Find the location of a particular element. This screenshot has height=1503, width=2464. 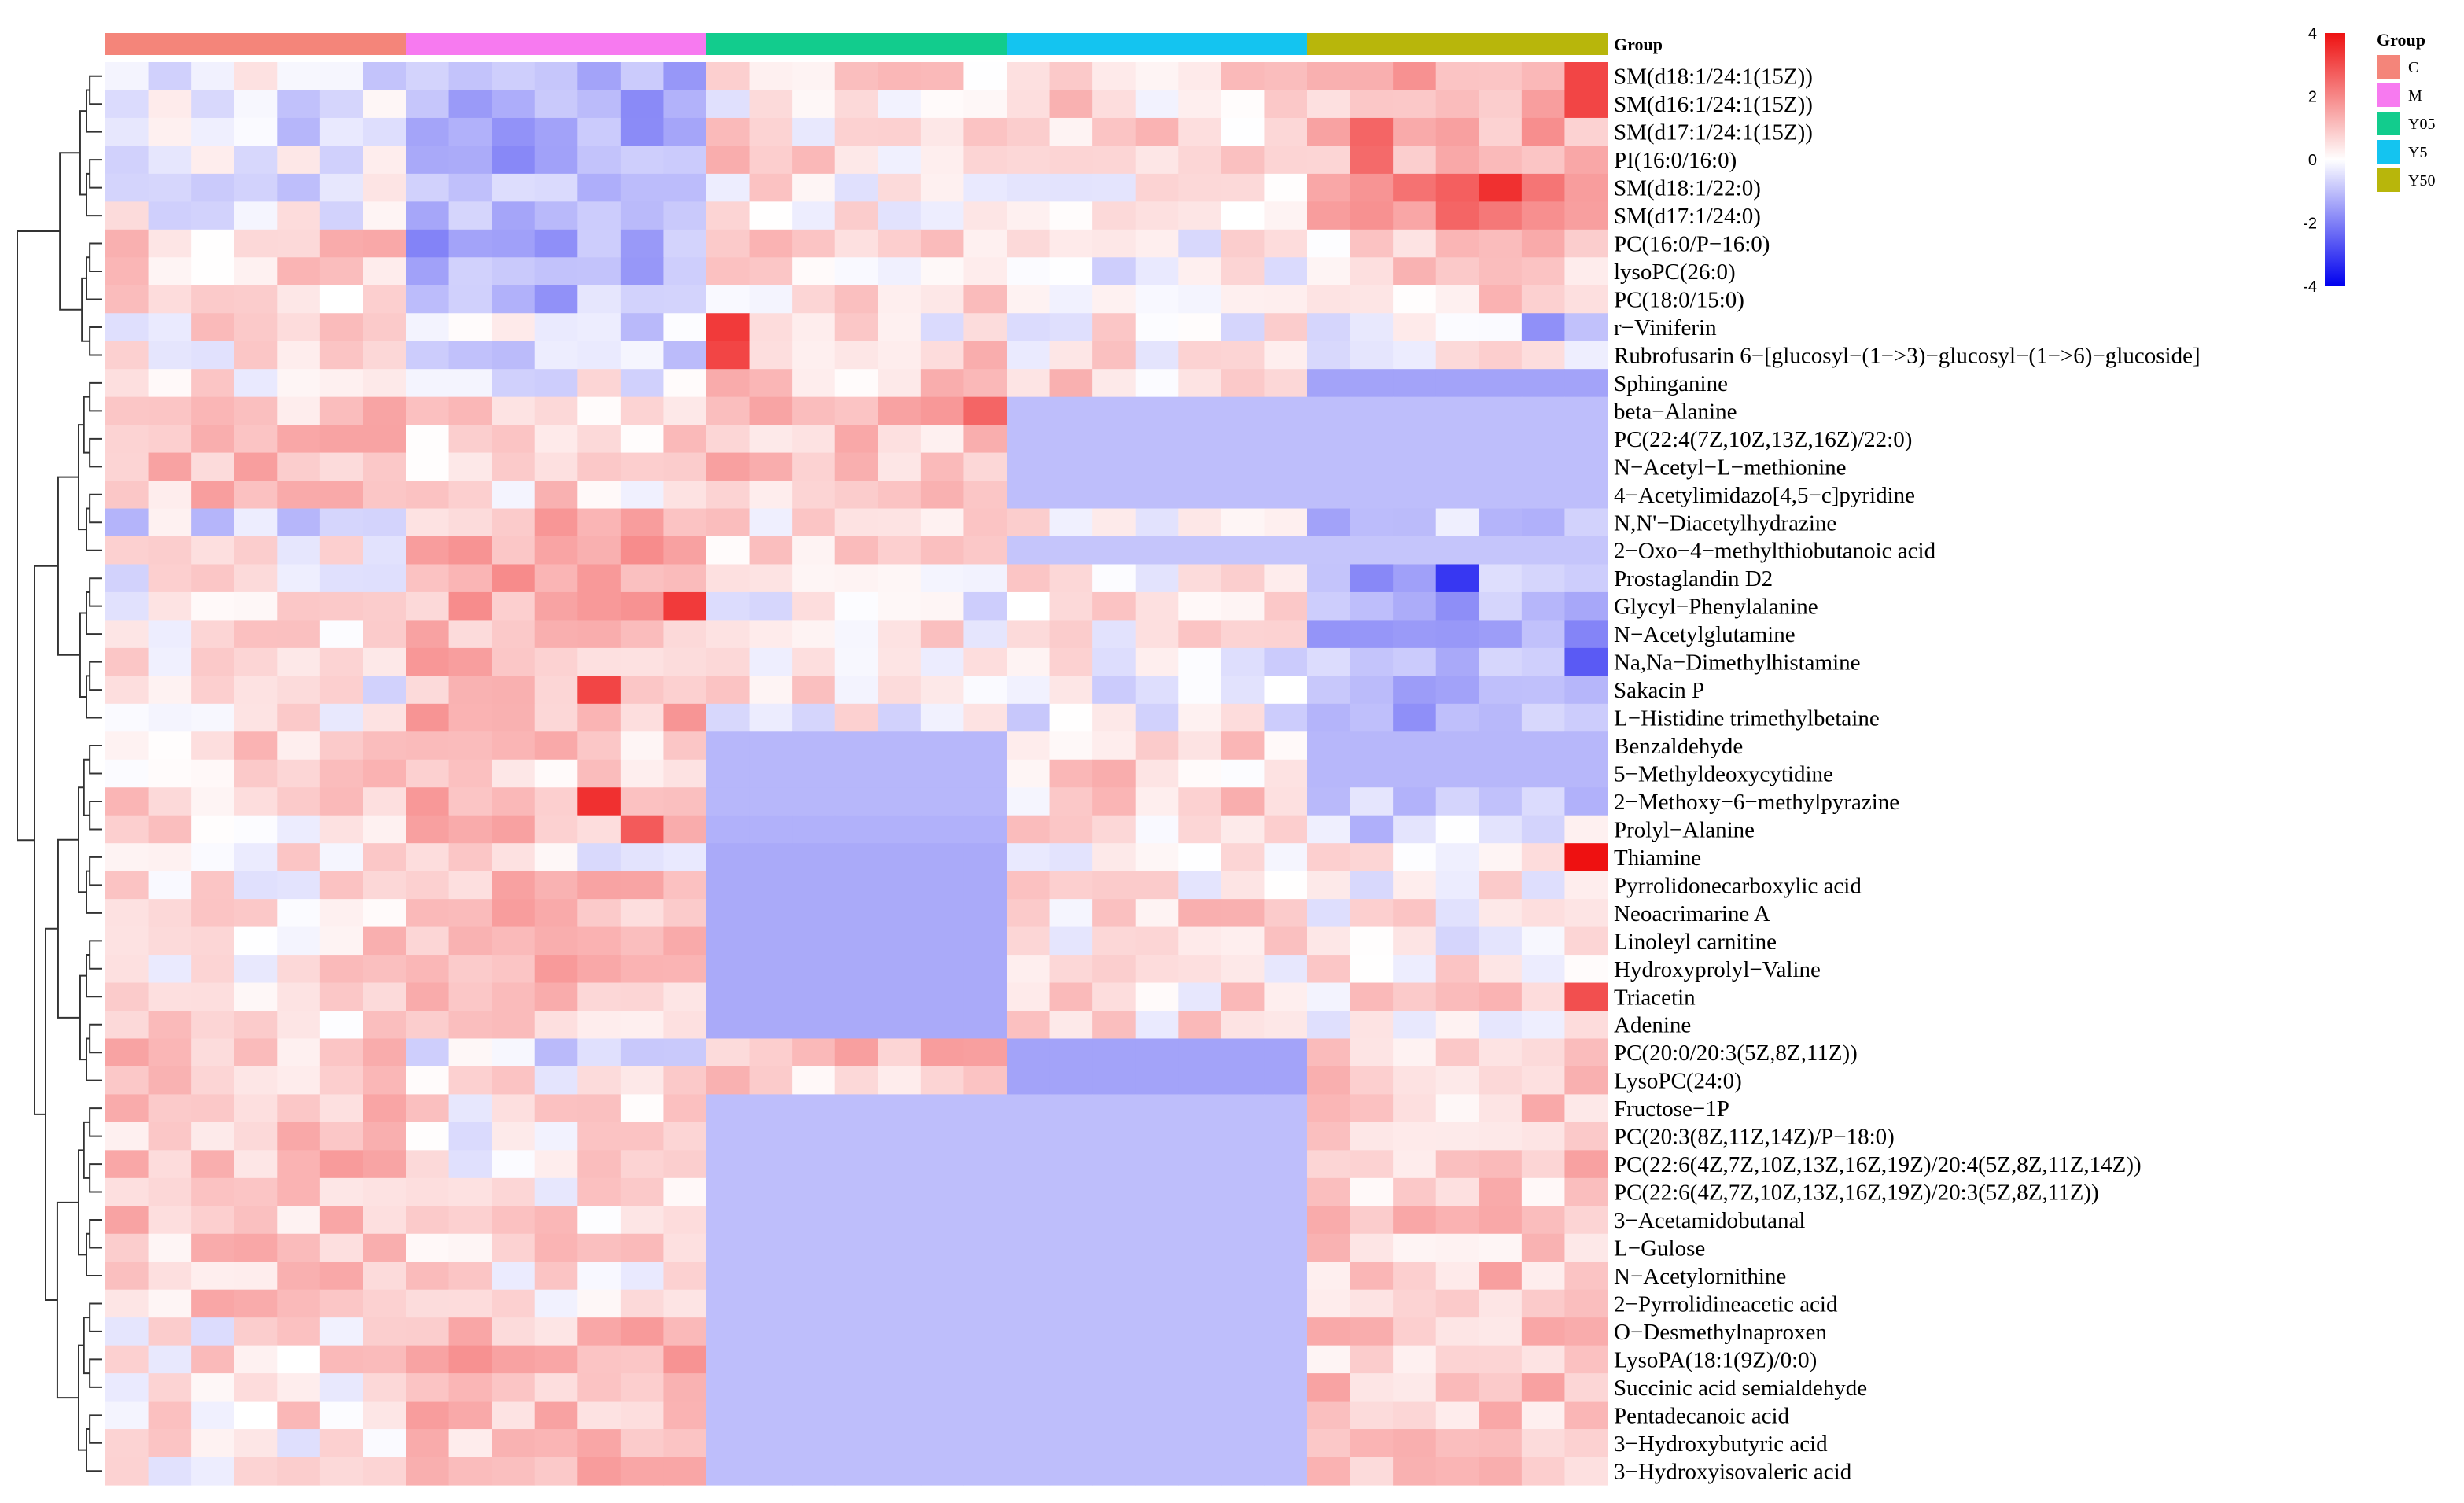

row-label: PC(20:0/20:3(5Z,8Z,11Z)) is located at coordinates (1736, 1053).